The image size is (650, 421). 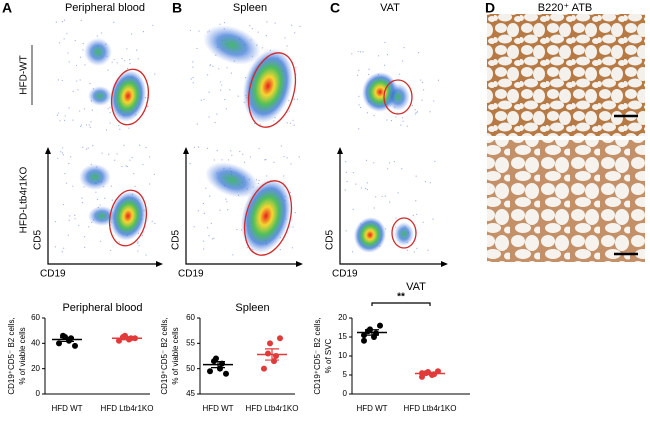 I want to click on flow-y-label: CD5, so click(x=176, y=240).